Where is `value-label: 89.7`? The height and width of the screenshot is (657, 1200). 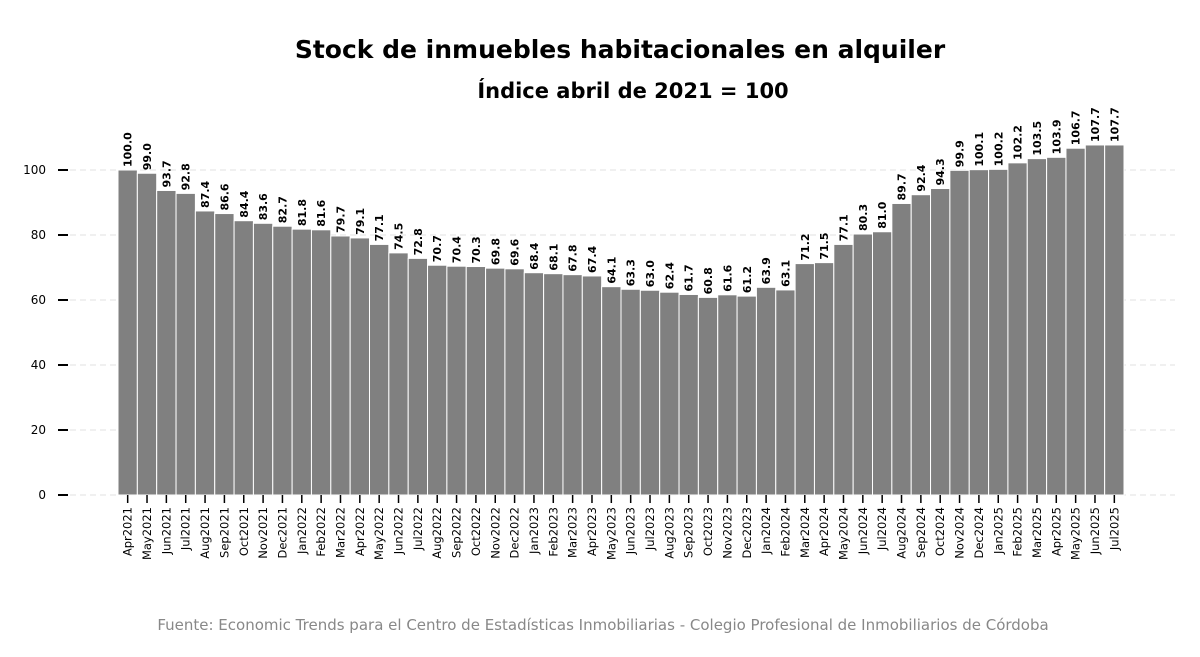 value-label: 89.7 is located at coordinates (902, 186).